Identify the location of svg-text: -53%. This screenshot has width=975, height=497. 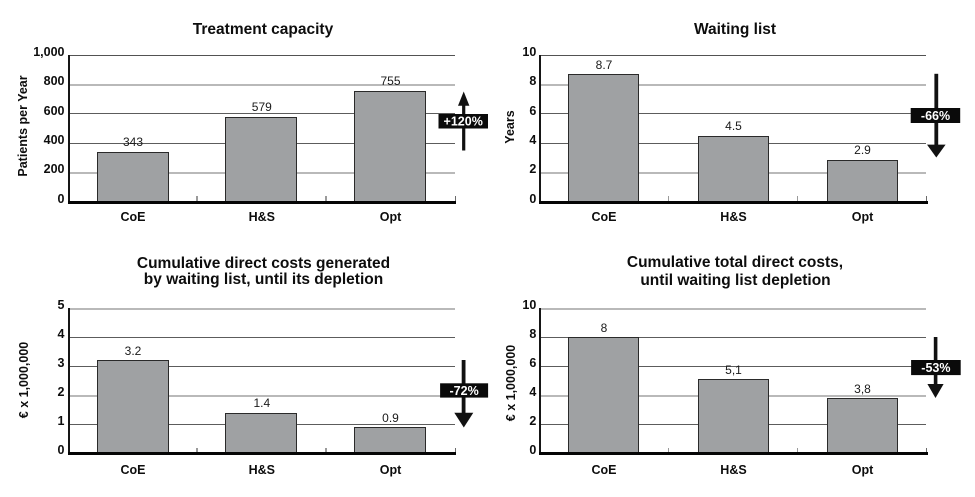
(935, 368).